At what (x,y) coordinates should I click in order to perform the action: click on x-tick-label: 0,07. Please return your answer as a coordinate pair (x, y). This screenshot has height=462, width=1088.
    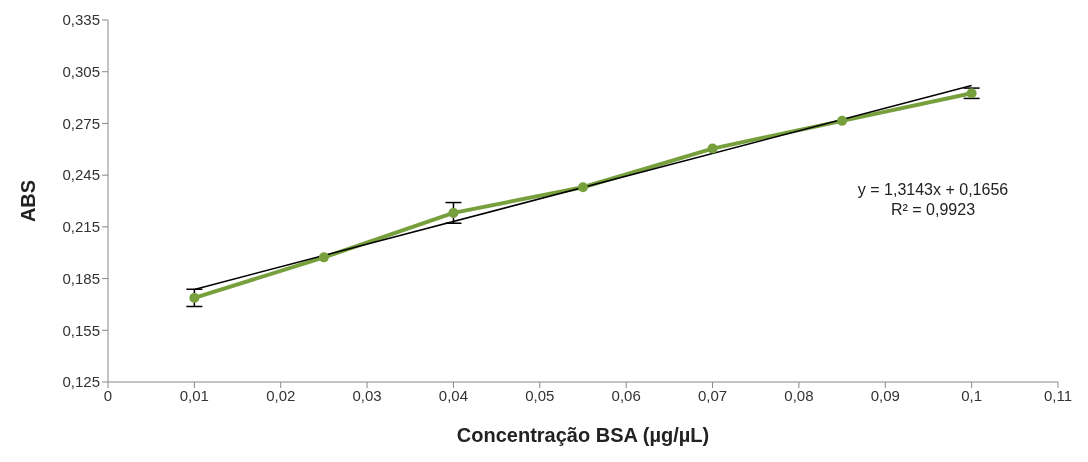
    Looking at the image, I should click on (712, 395).